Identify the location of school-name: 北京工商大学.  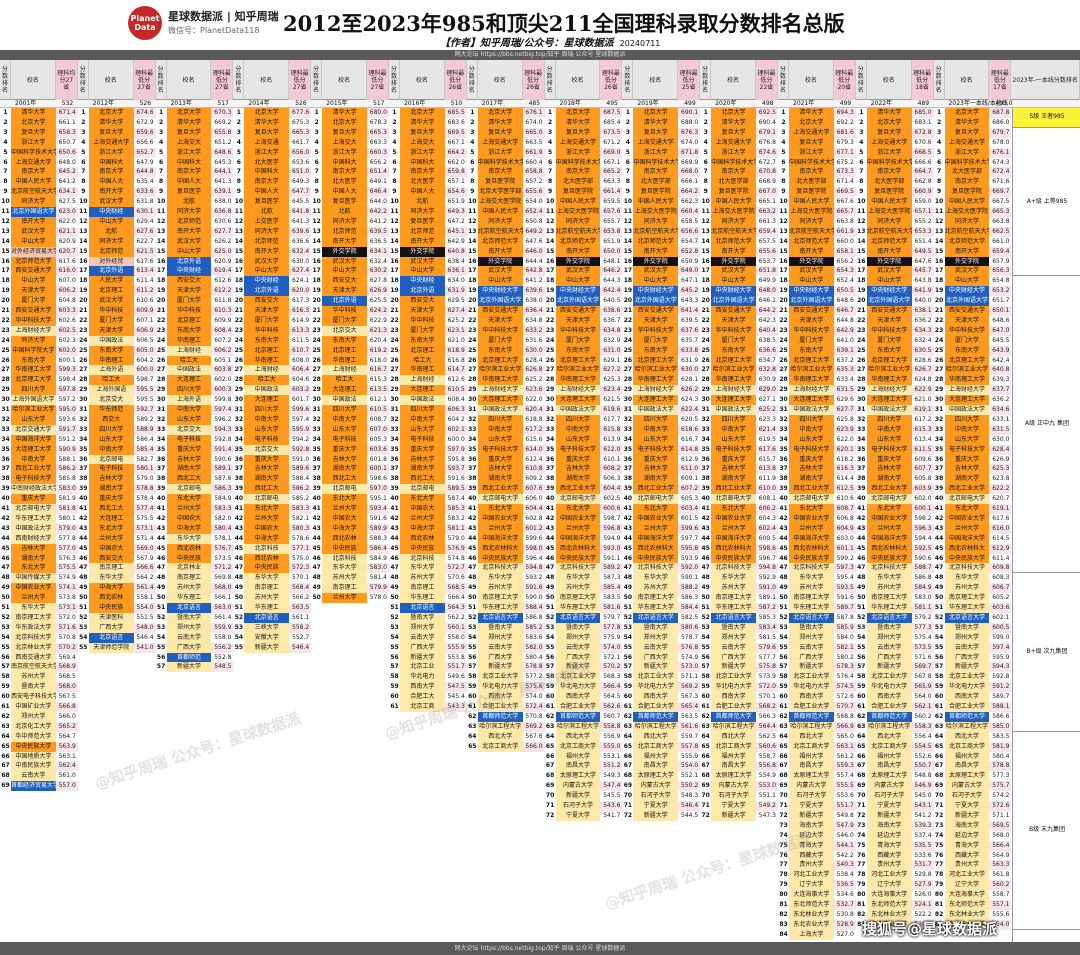
(811, 746).